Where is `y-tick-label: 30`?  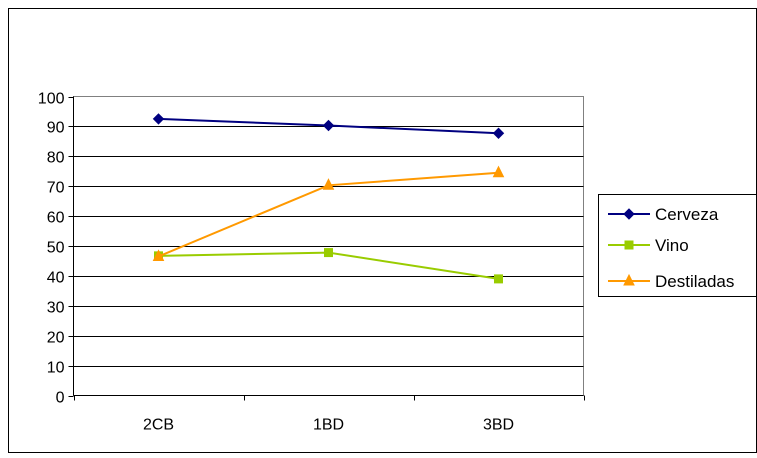
y-tick-label: 30 is located at coordinates (56, 308).